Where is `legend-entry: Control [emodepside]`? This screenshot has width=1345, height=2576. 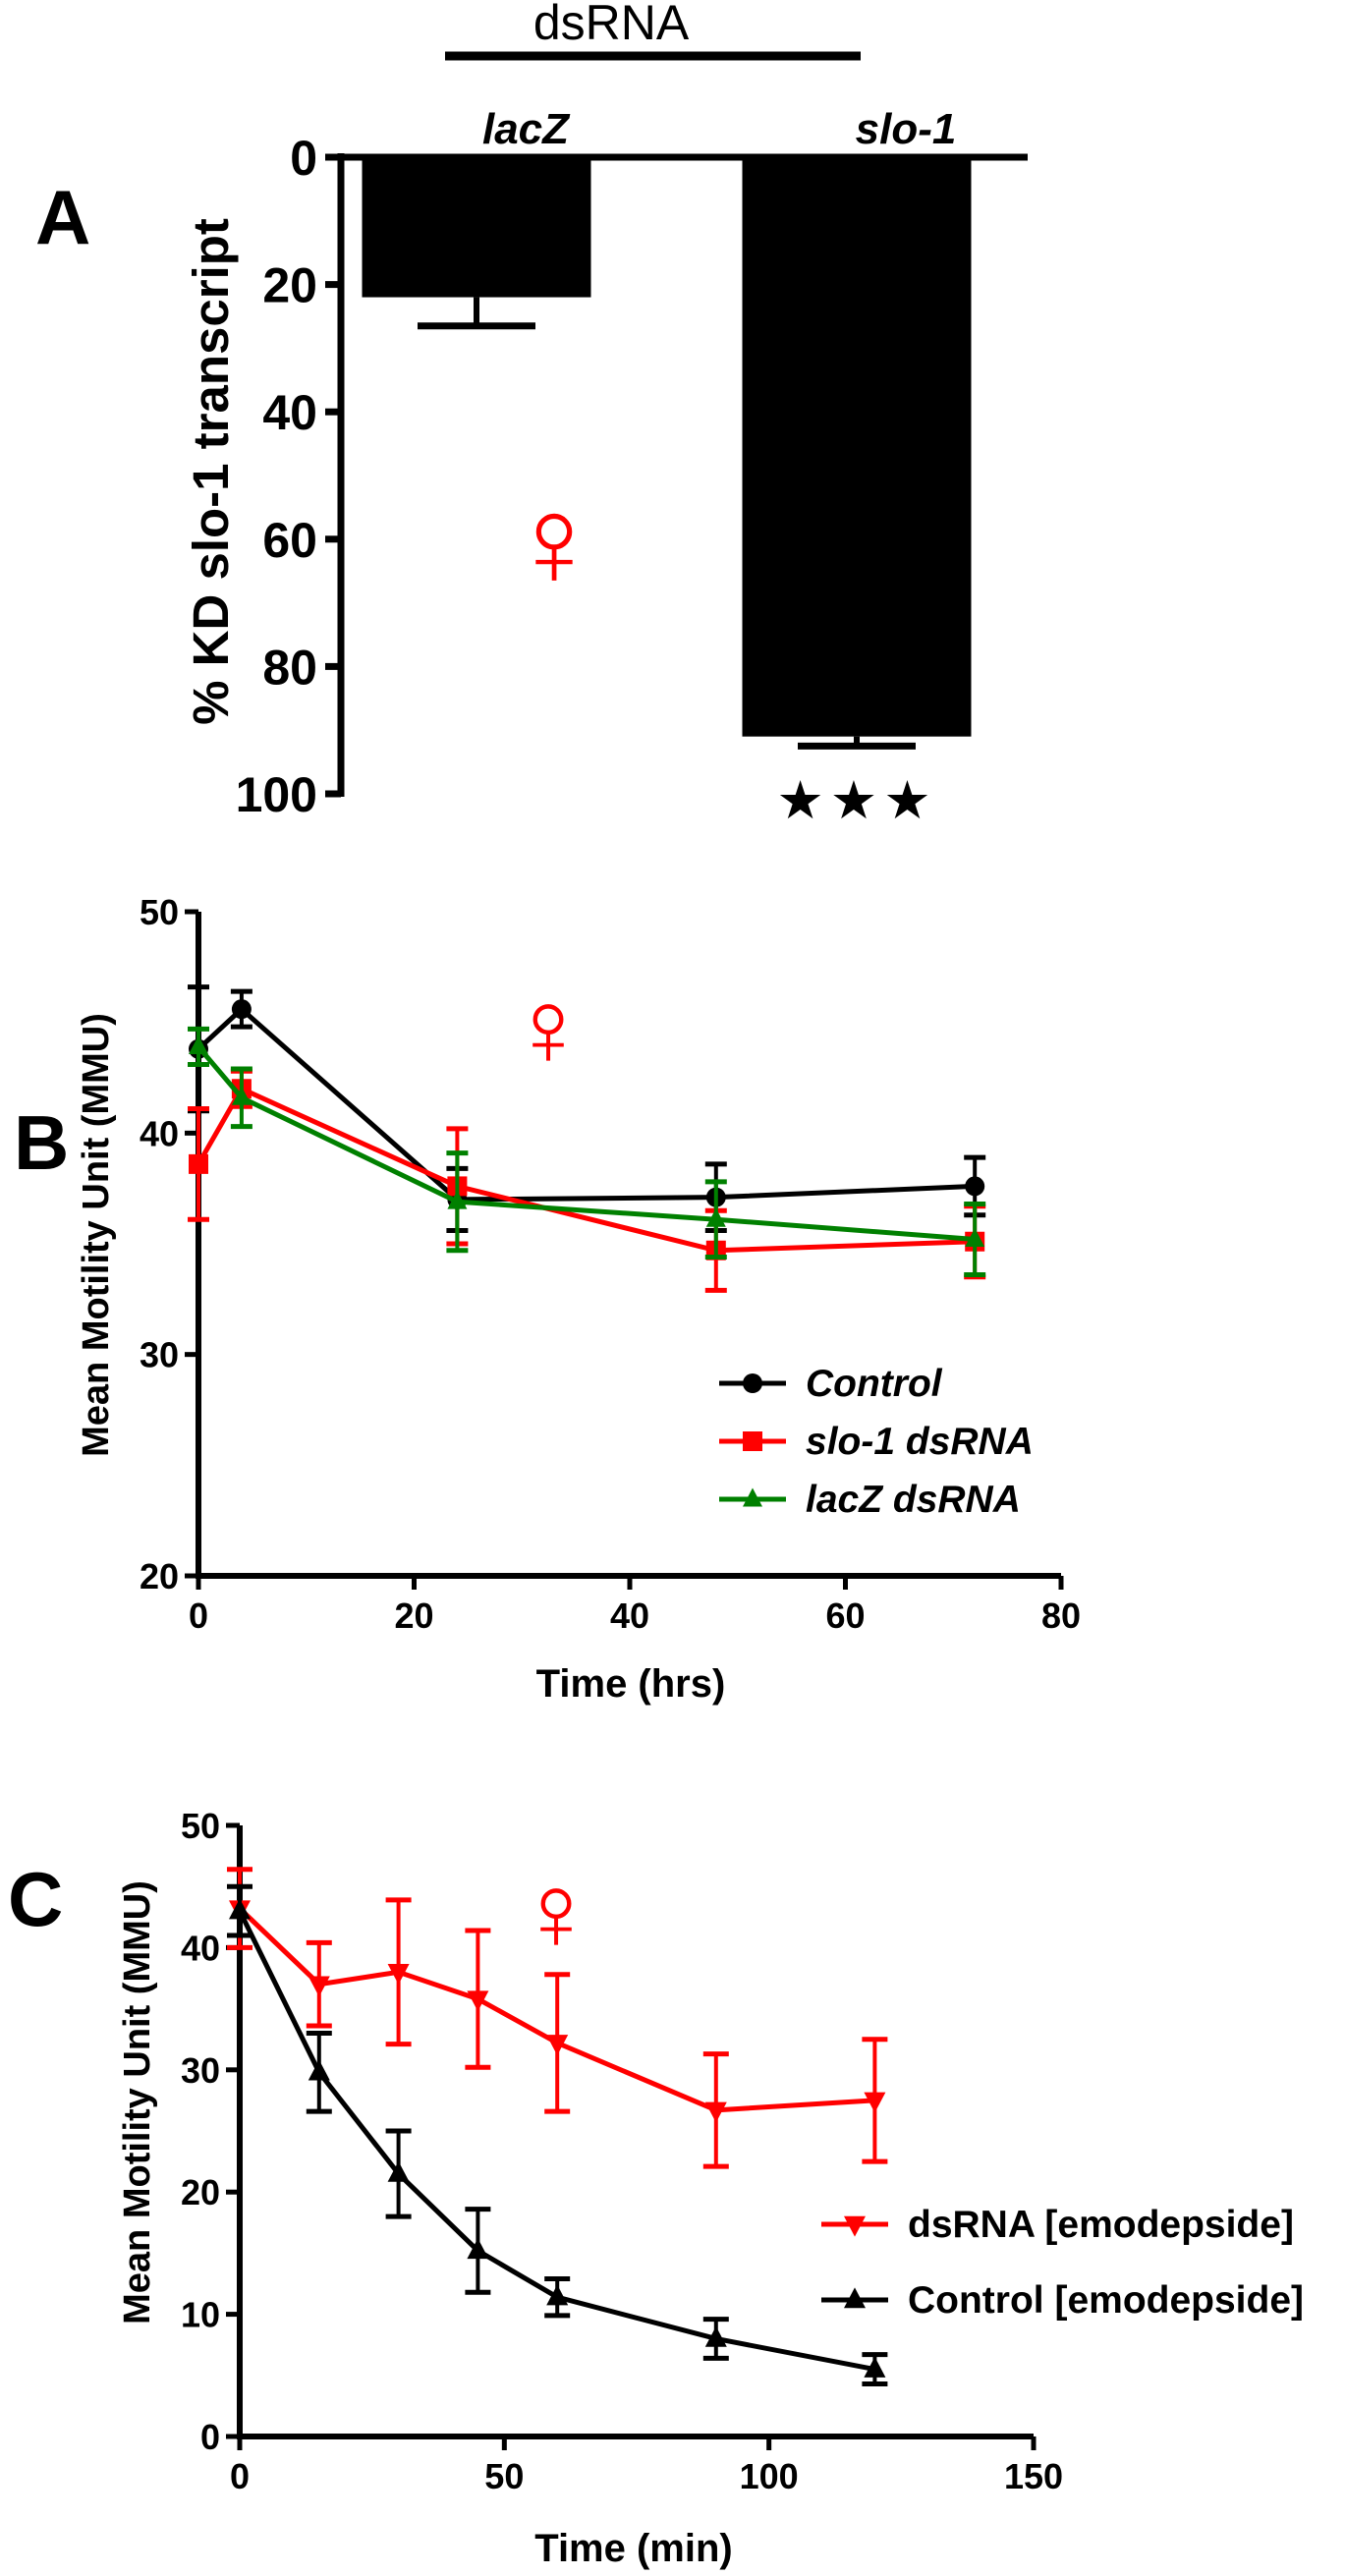
legend-entry: Control [emodepside] is located at coordinates (1062, 2300).